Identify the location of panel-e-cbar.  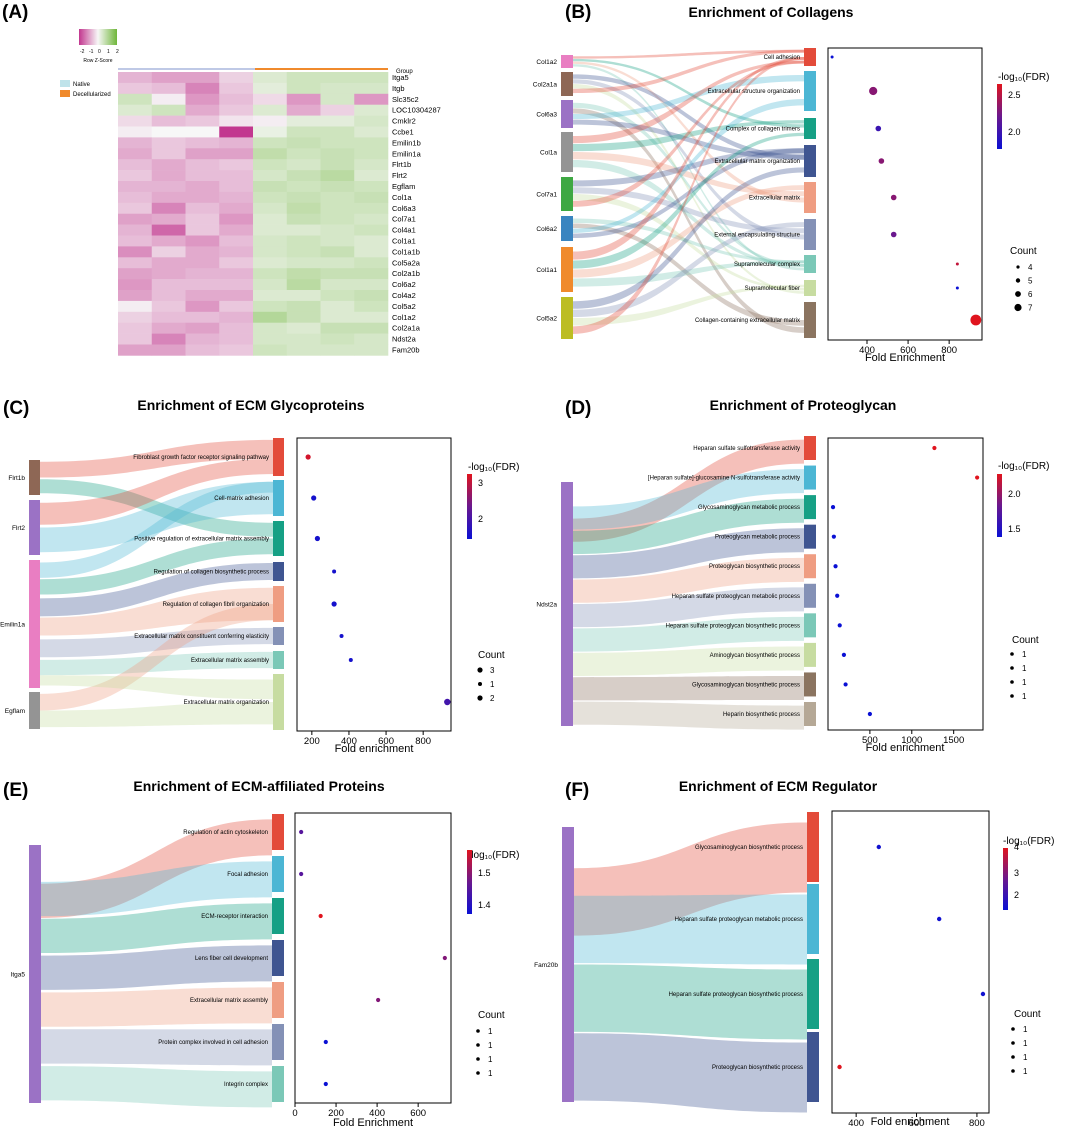
(469, 882).